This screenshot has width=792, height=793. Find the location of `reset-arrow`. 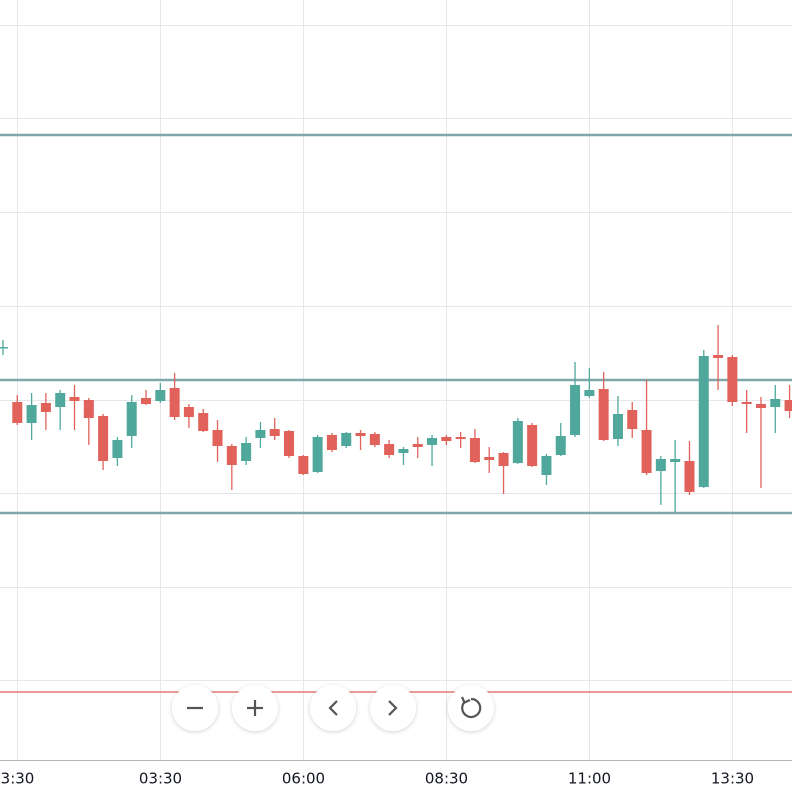

reset-arrow is located at coordinates (465, 700).